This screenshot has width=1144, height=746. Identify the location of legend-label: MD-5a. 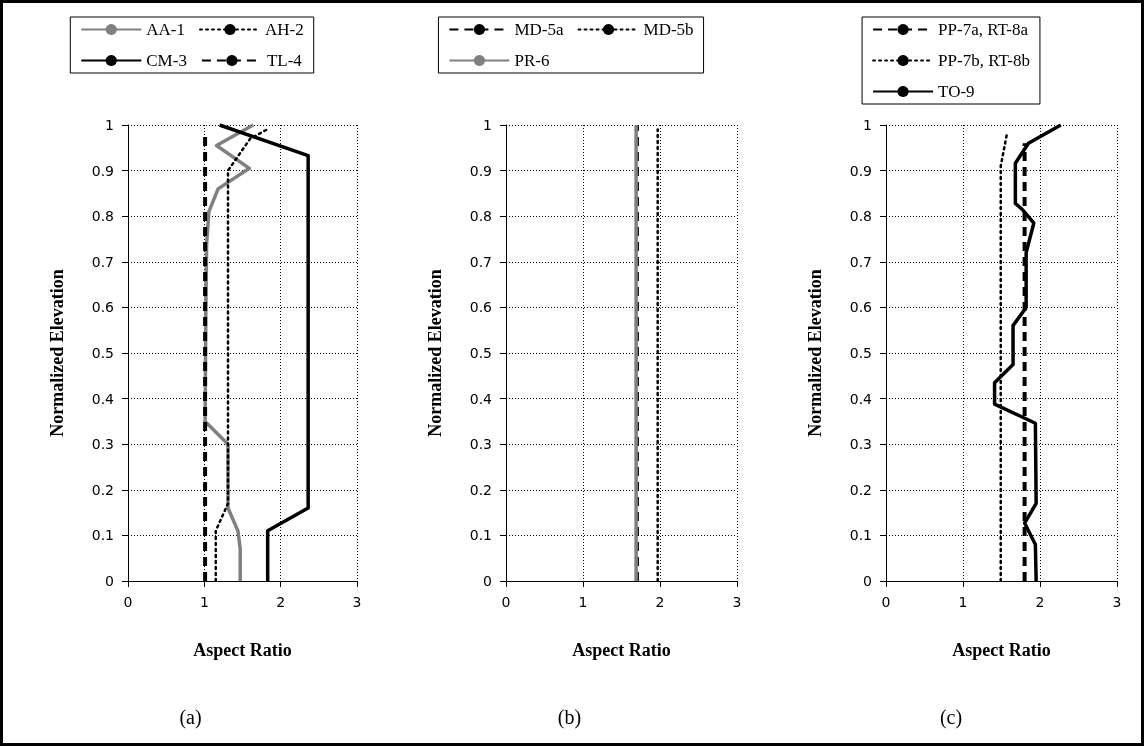
(539, 29).